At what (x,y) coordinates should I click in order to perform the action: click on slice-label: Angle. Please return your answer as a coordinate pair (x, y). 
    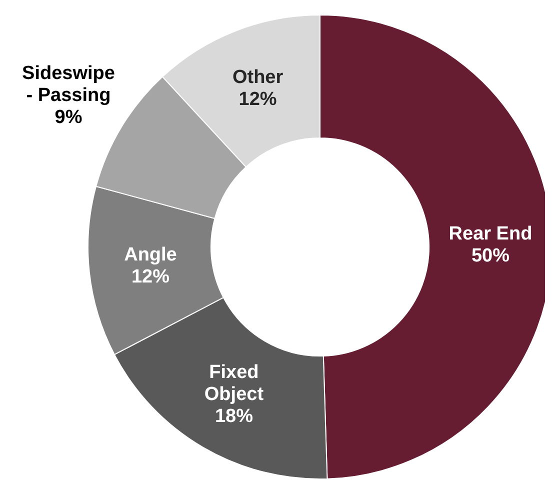
    Looking at the image, I should click on (150, 255).